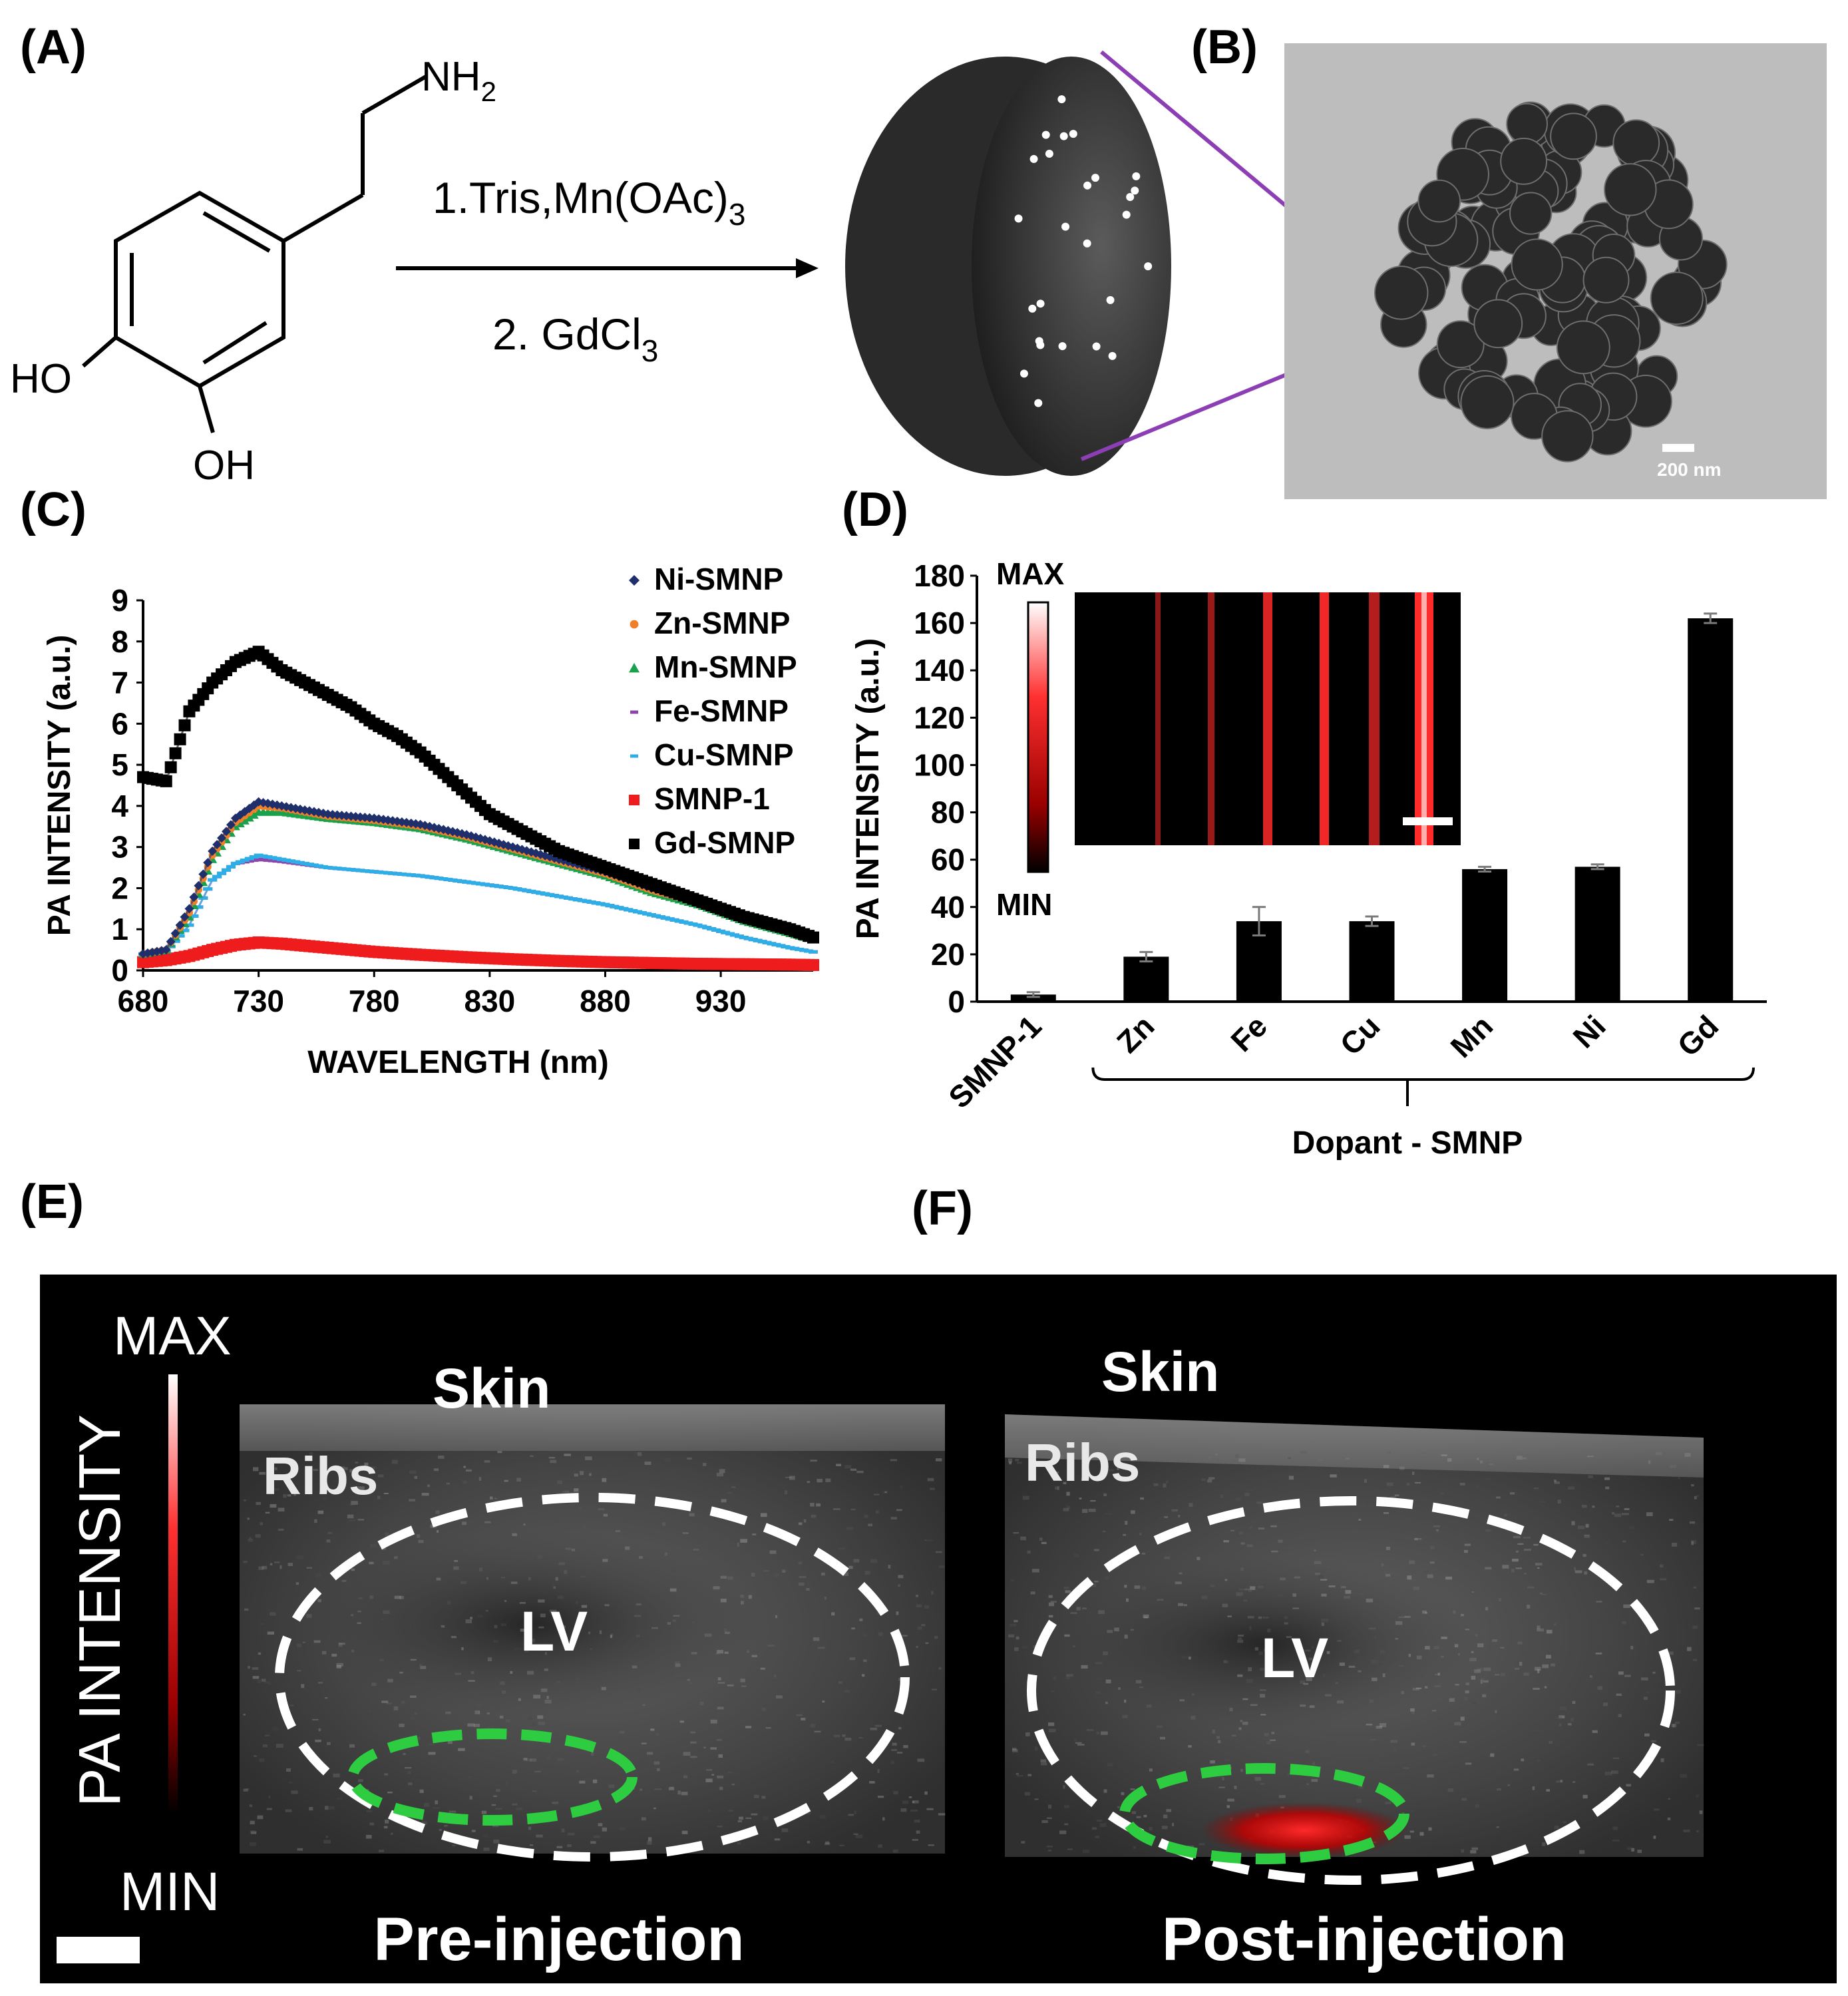  I want to click on pa-inset-image, so click(1268, 718).